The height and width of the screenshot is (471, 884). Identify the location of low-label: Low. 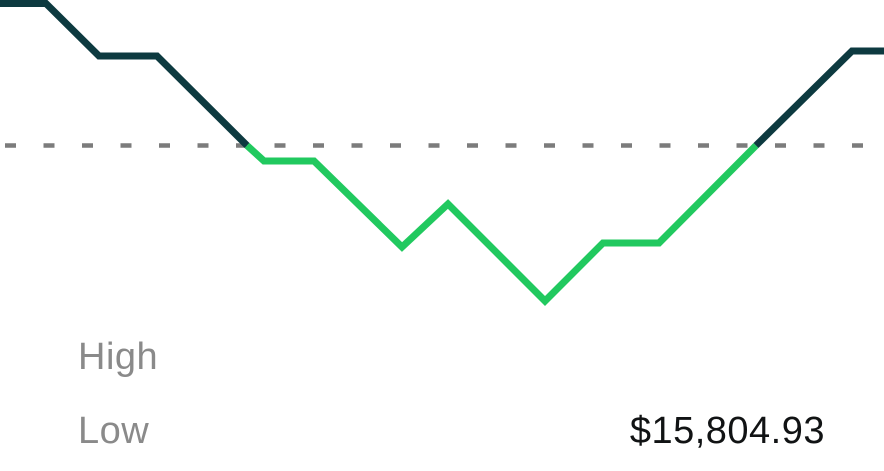
(114, 431).